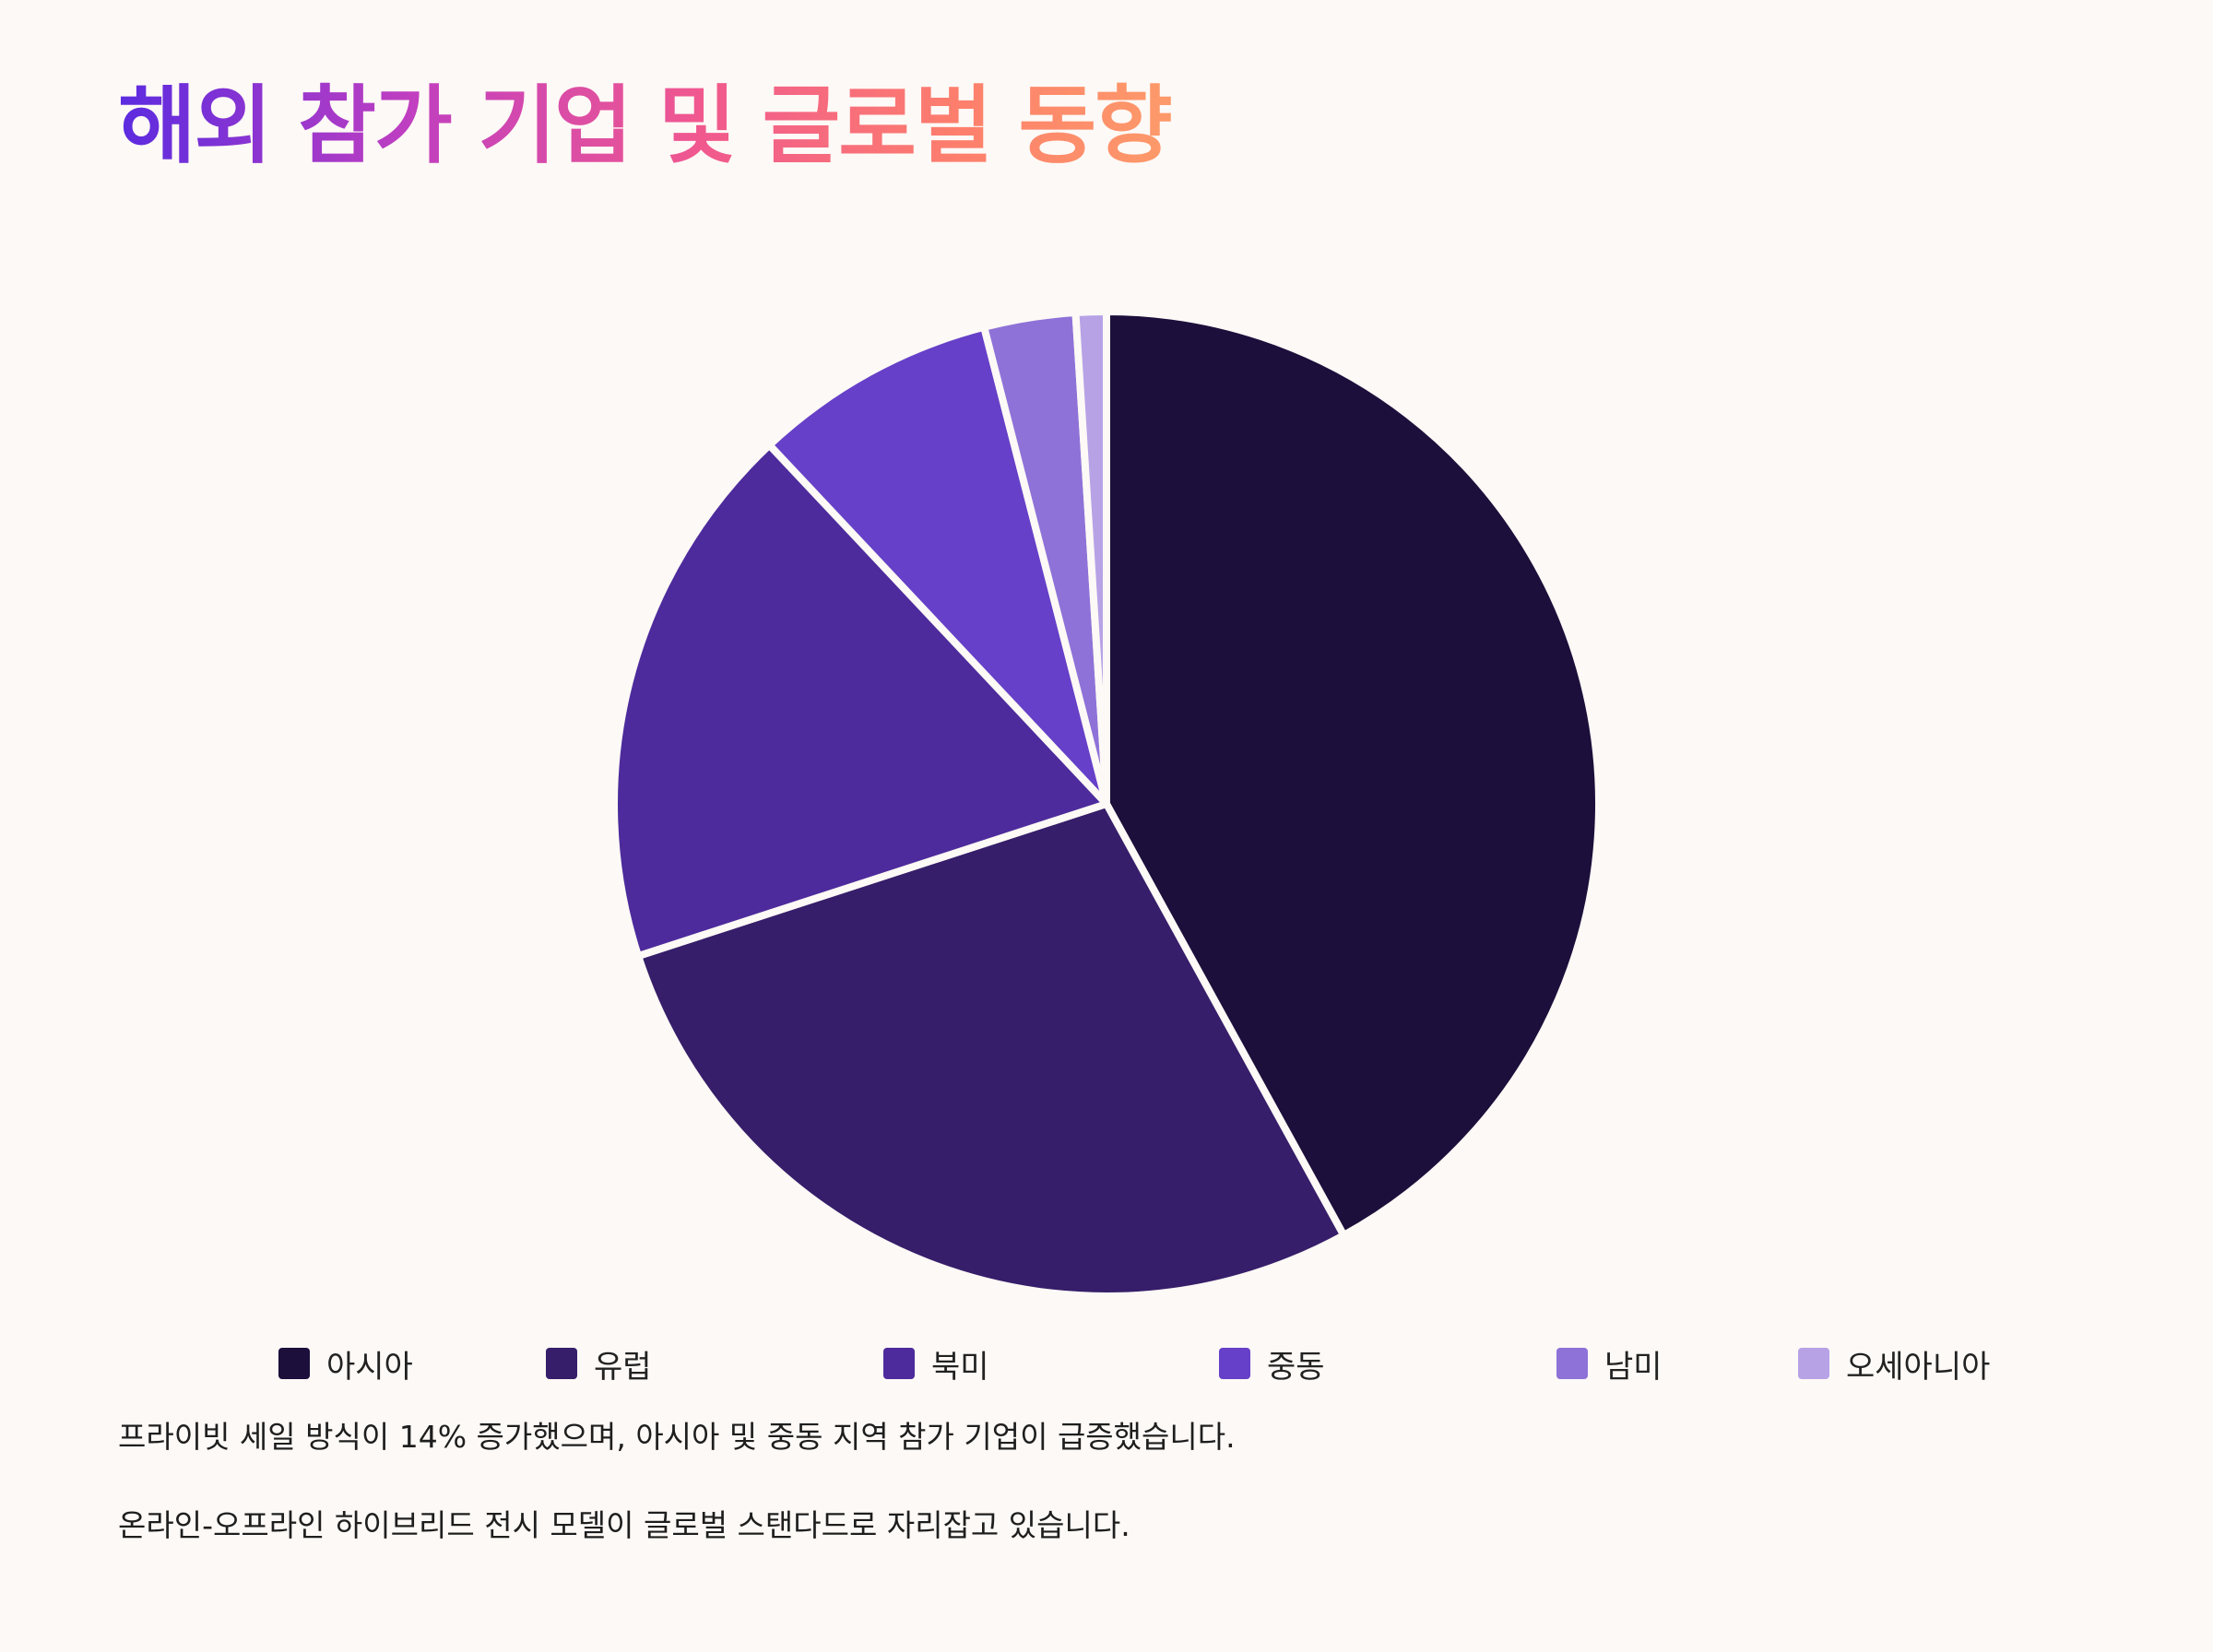 This screenshot has width=2213, height=1652. Describe the element at coordinates (294, 1363) in the screenshot. I see `legend-swatch-asia` at that location.